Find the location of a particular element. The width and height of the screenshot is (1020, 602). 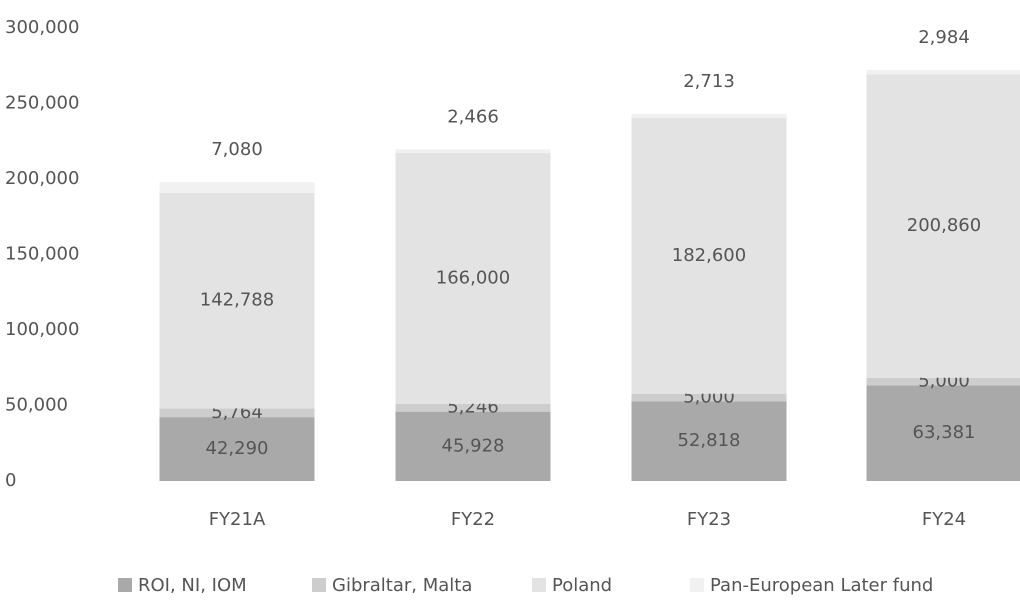

x-tick-label: FY23 is located at coordinates (709, 519).